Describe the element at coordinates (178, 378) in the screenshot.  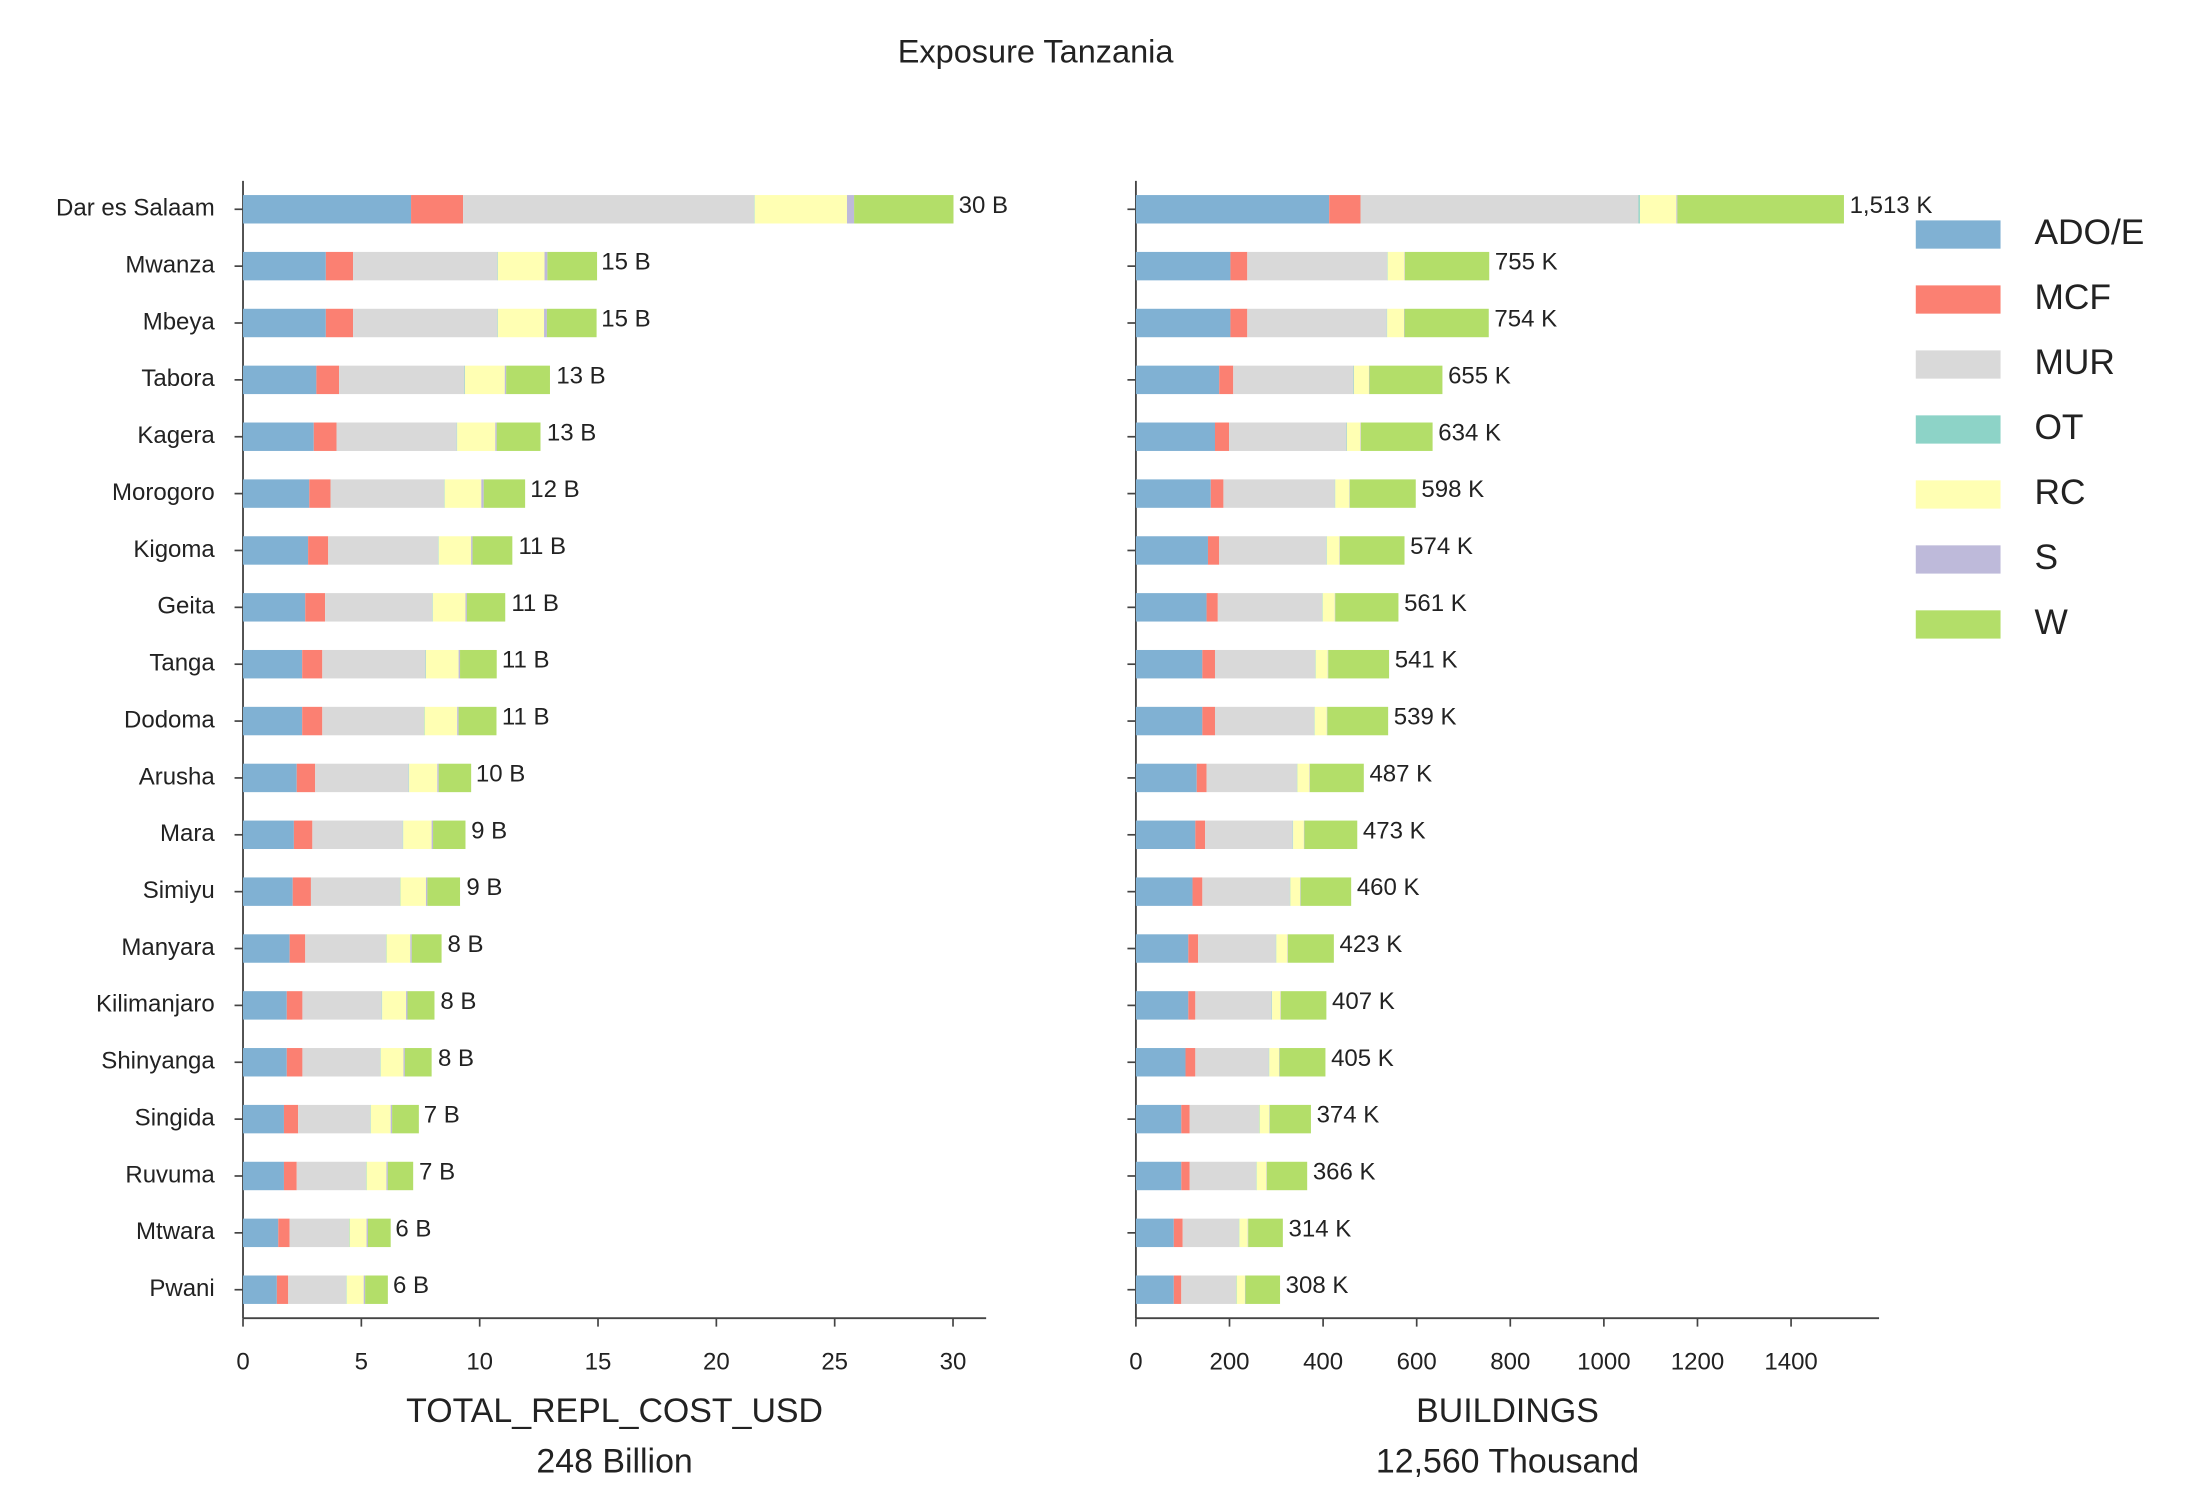
I see `y-tick-label: Tabora` at that location.